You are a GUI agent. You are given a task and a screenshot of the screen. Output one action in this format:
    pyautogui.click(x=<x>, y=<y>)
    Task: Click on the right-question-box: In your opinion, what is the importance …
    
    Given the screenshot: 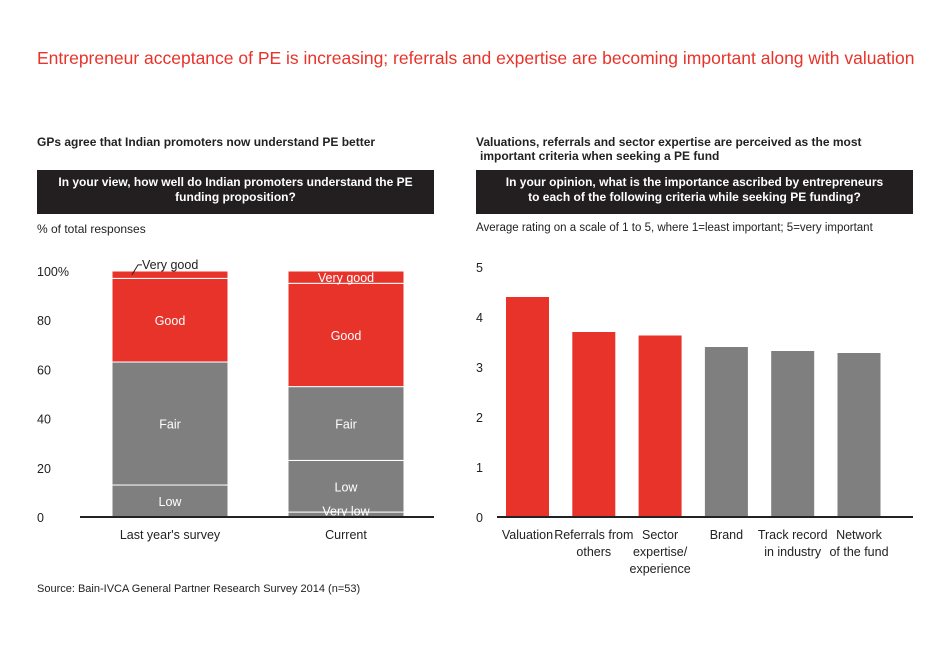 What is the action you would take?
    pyautogui.click(x=694, y=192)
    